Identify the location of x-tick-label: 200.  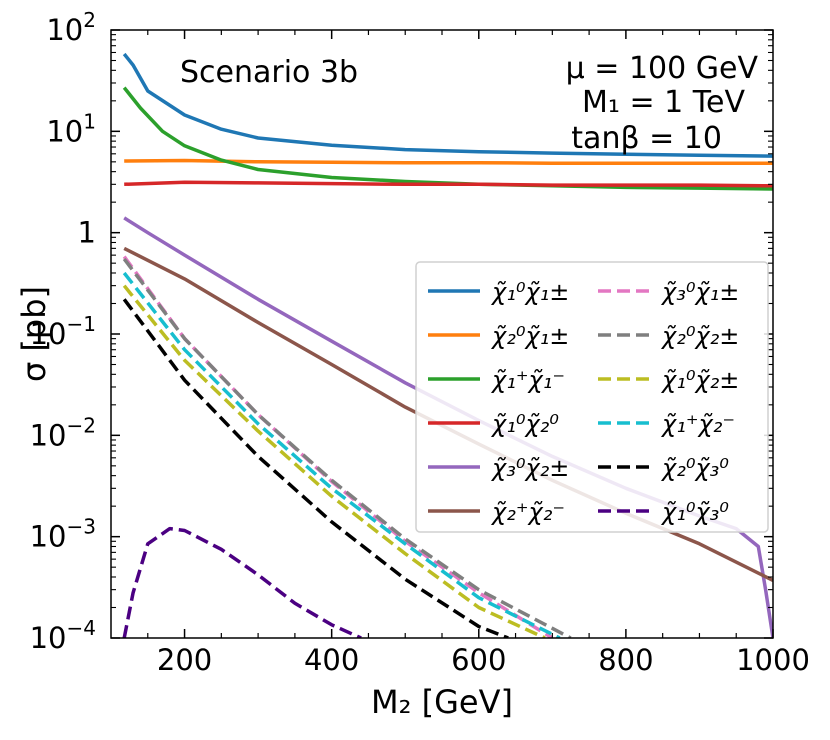
(184, 660).